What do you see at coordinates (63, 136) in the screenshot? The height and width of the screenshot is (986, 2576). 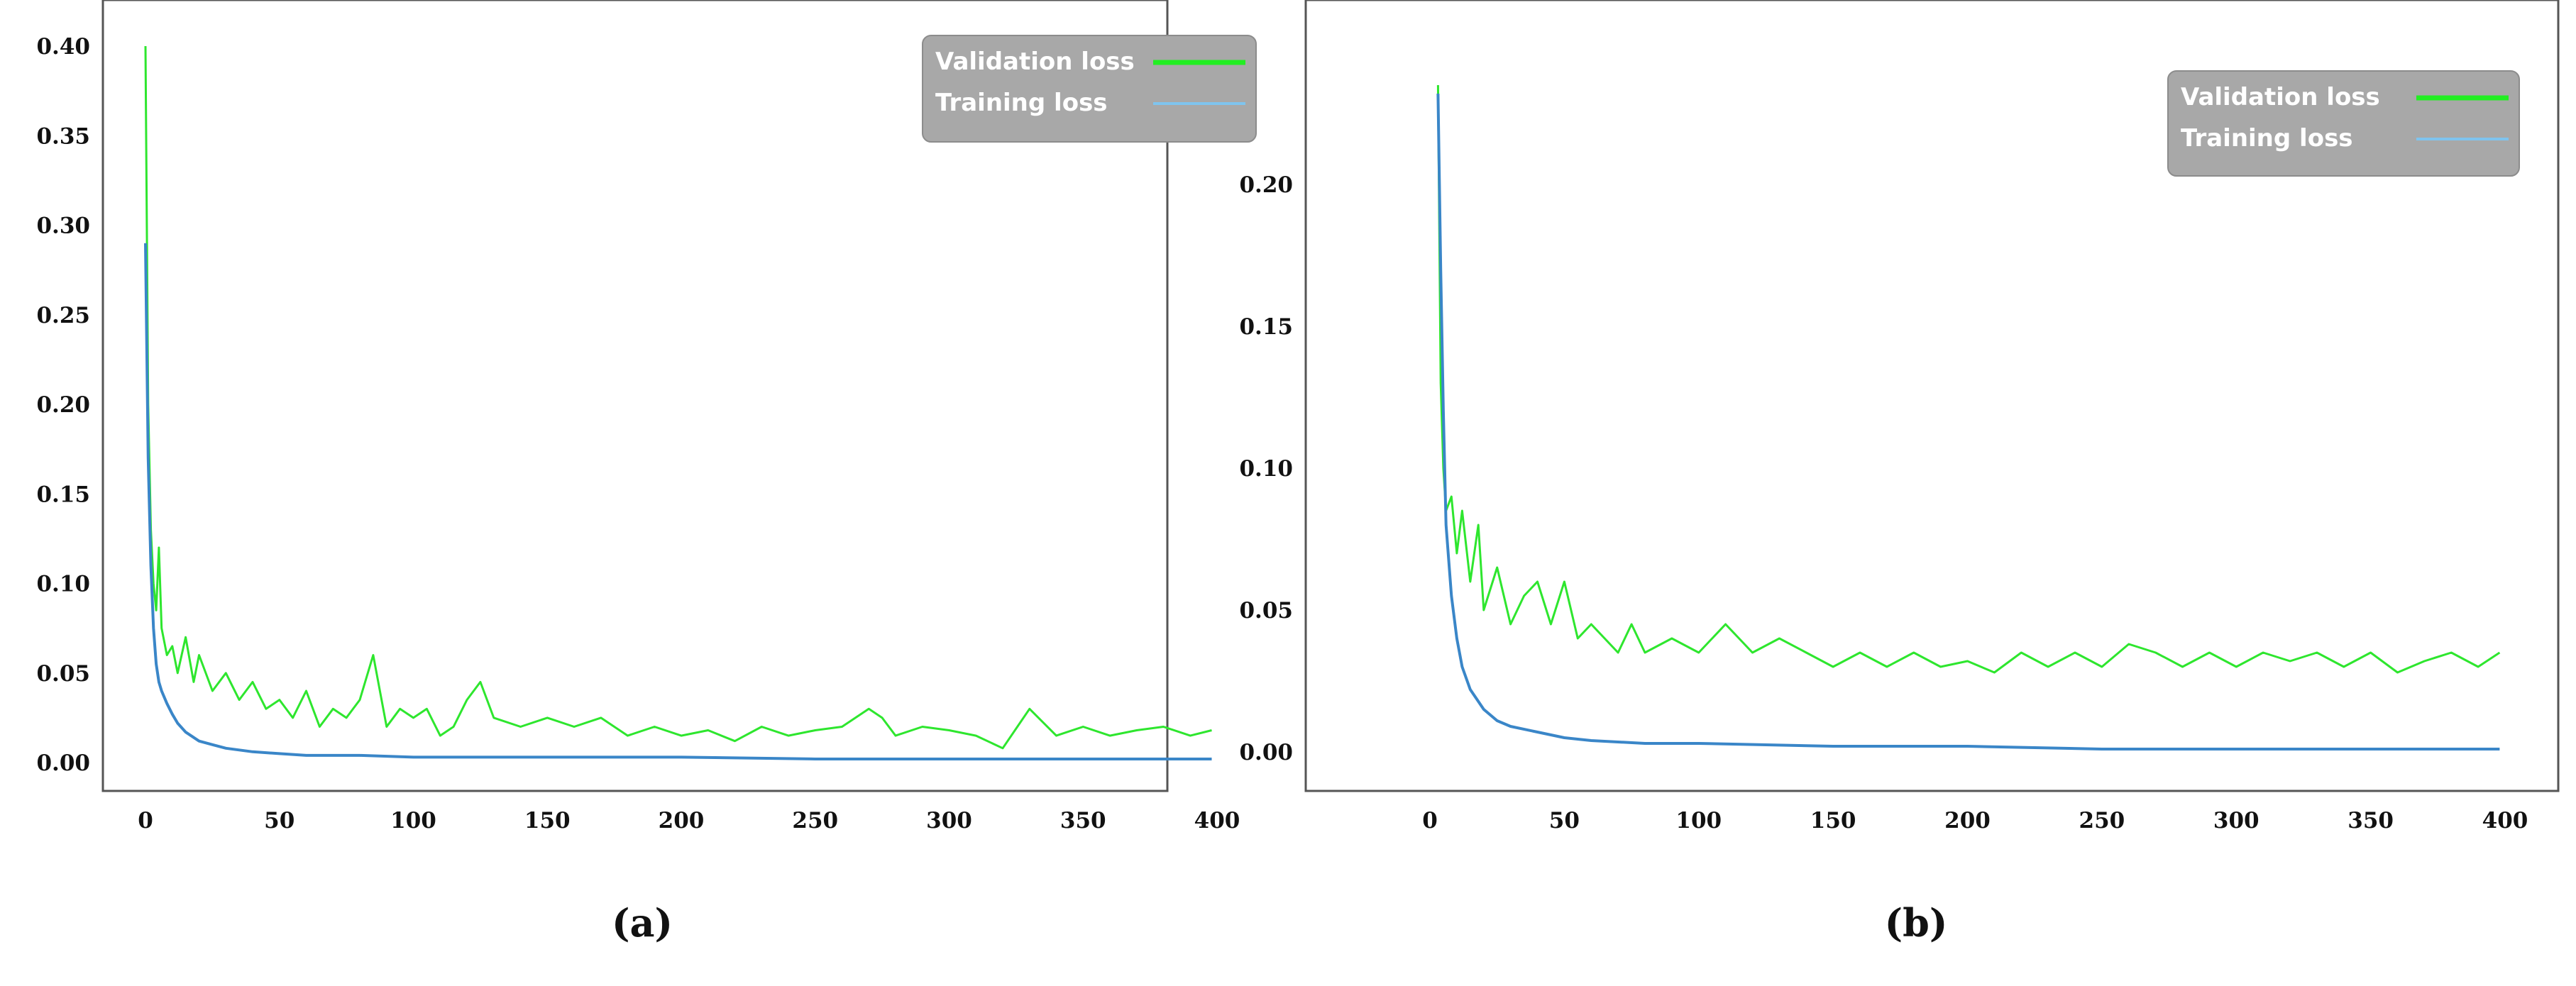 I see `y-tick-label: 0.35` at bounding box center [63, 136].